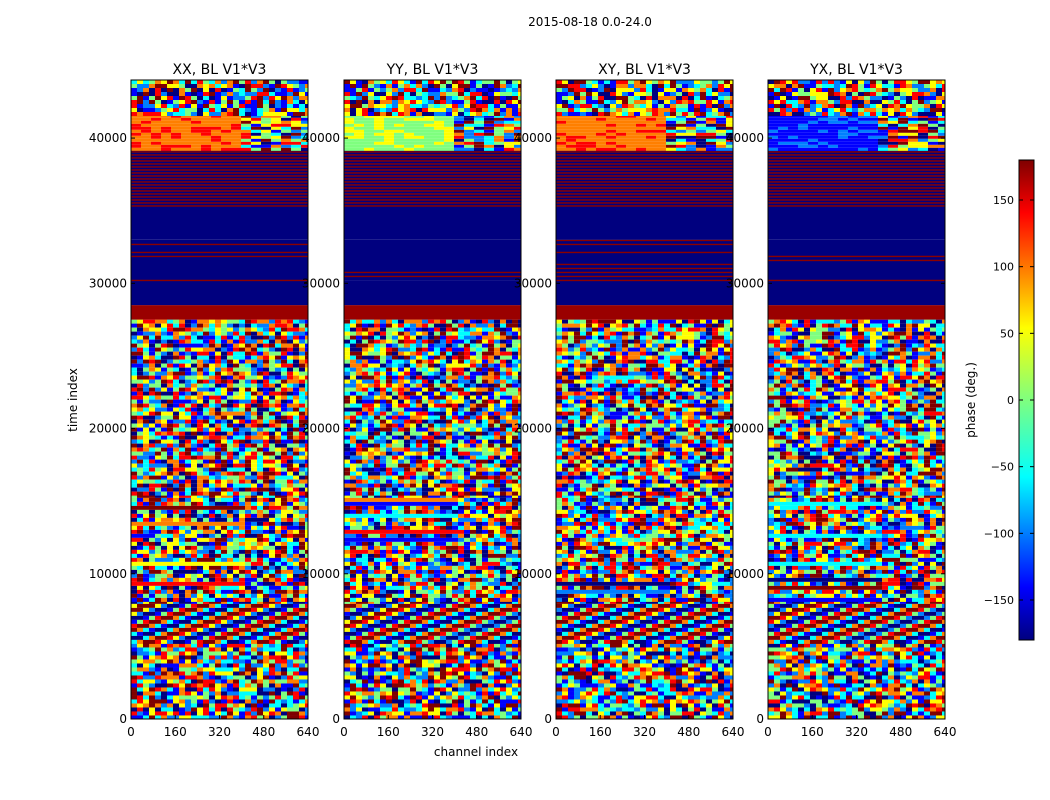  What do you see at coordinates (999, 533) in the screenshot?
I see `colorbar-tick-label: −100` at bounding box center [999, 533].